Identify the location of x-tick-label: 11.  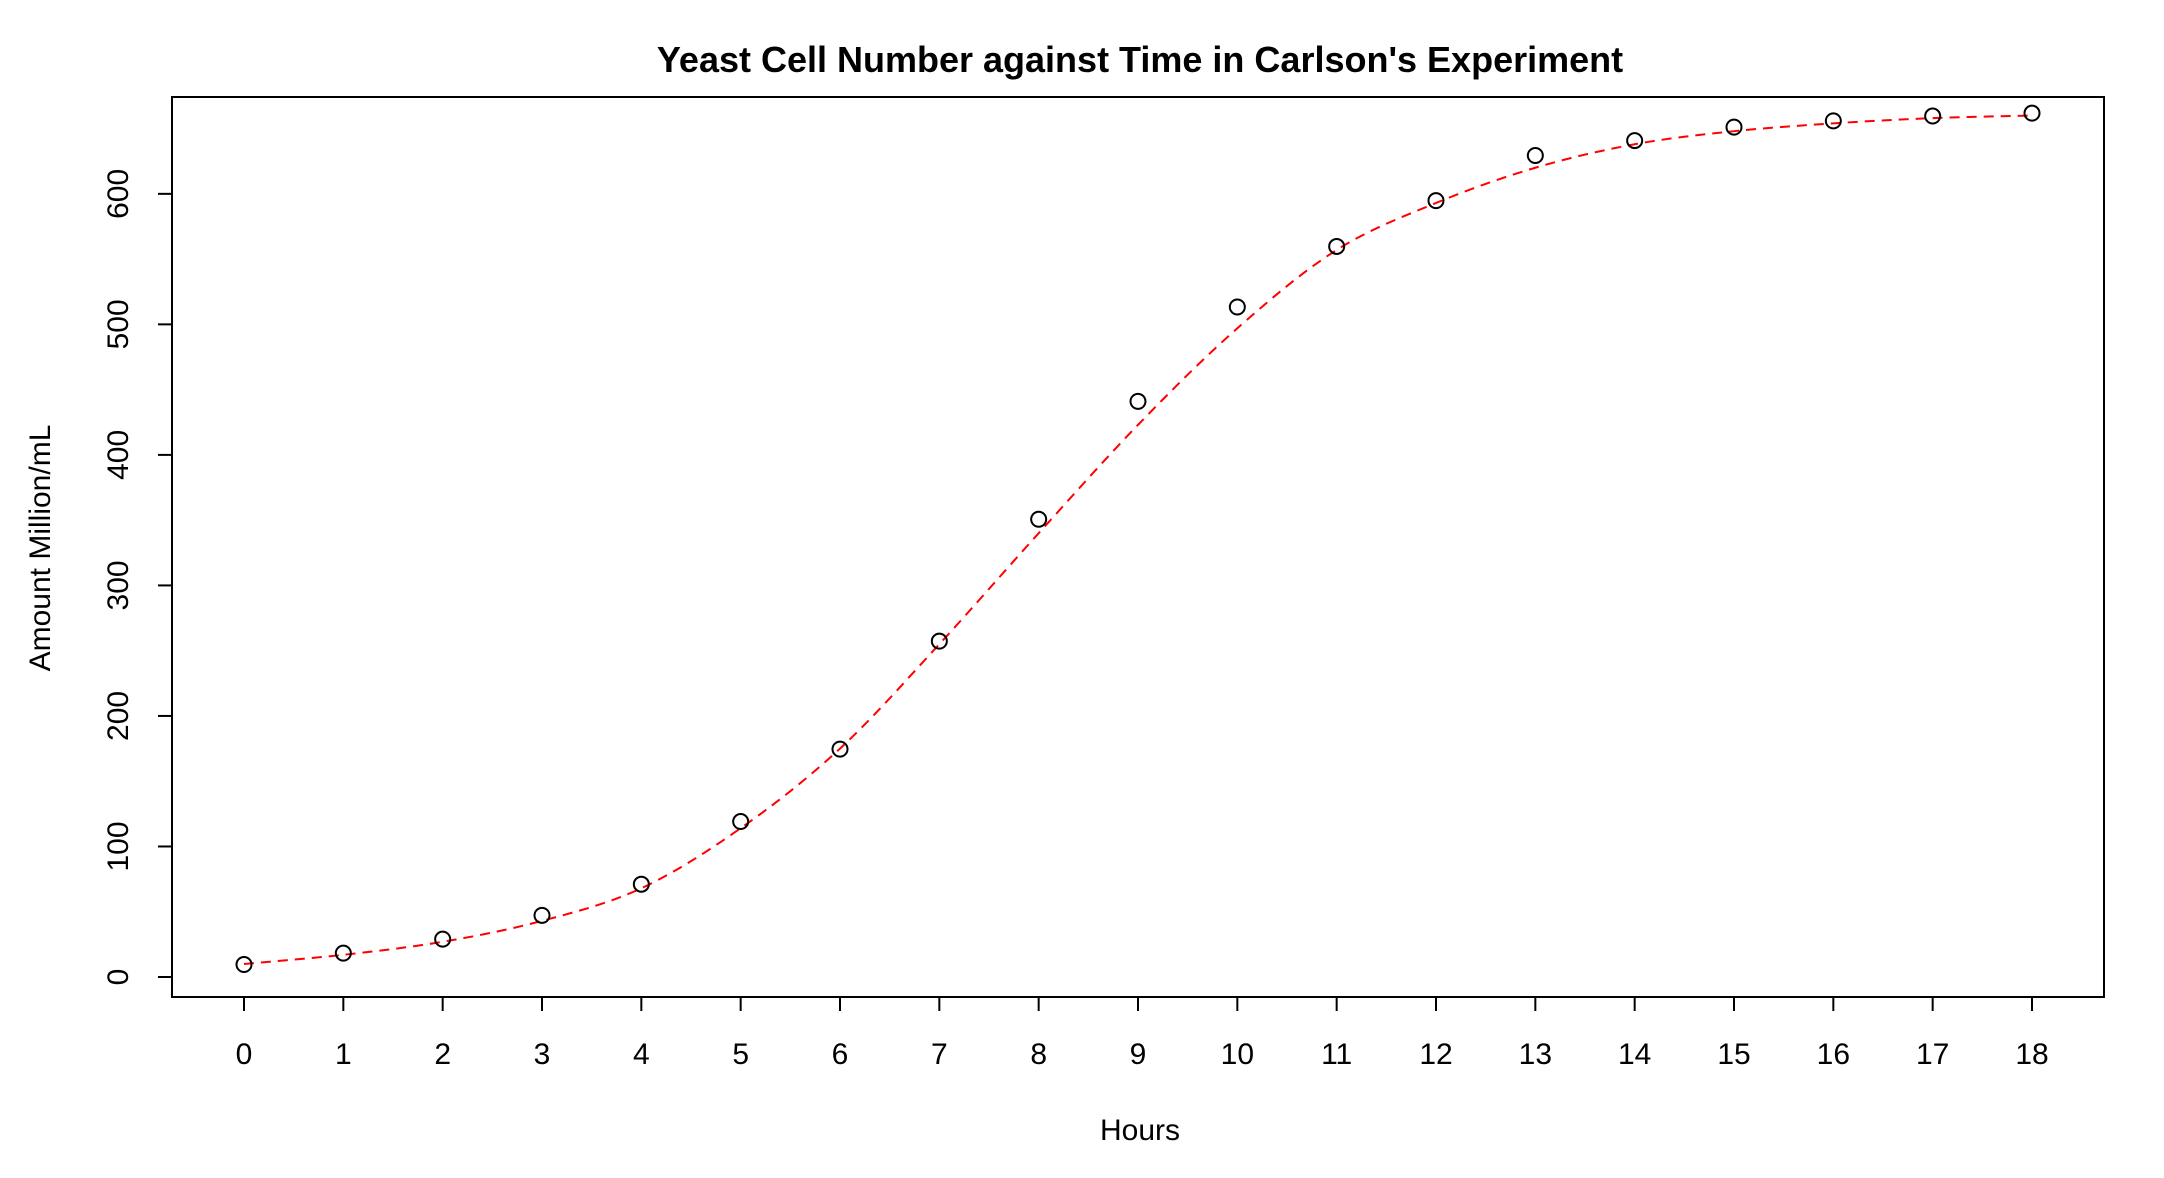
(1336, 1054).